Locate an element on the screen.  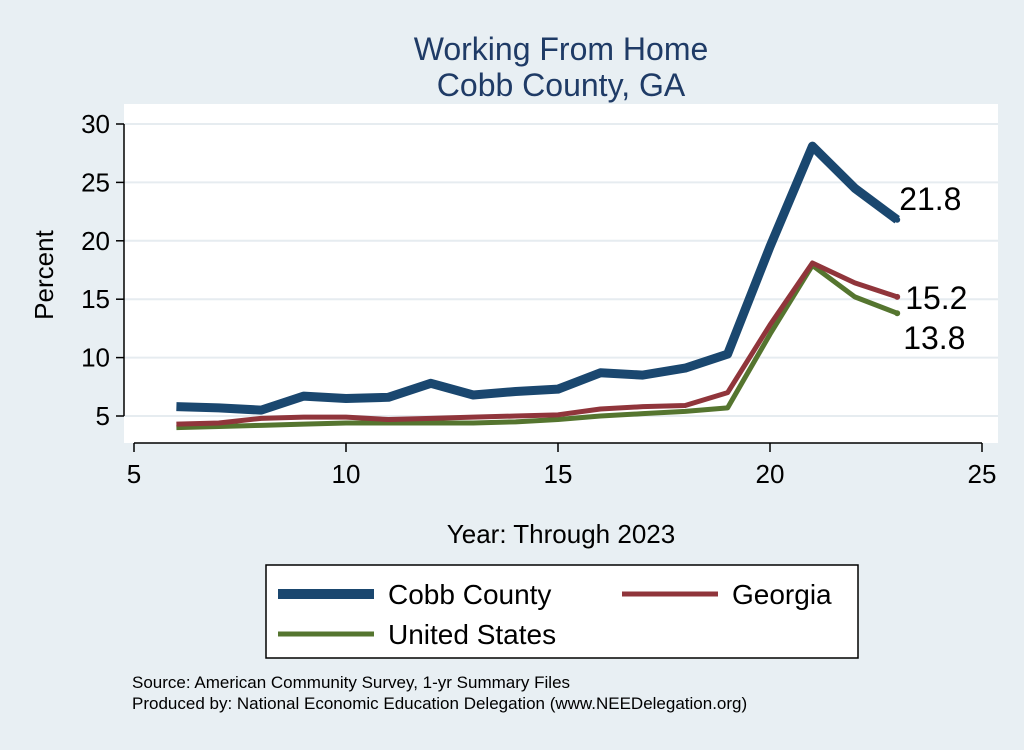
x-tick-label: 5 is located at coordinates (134, 474).